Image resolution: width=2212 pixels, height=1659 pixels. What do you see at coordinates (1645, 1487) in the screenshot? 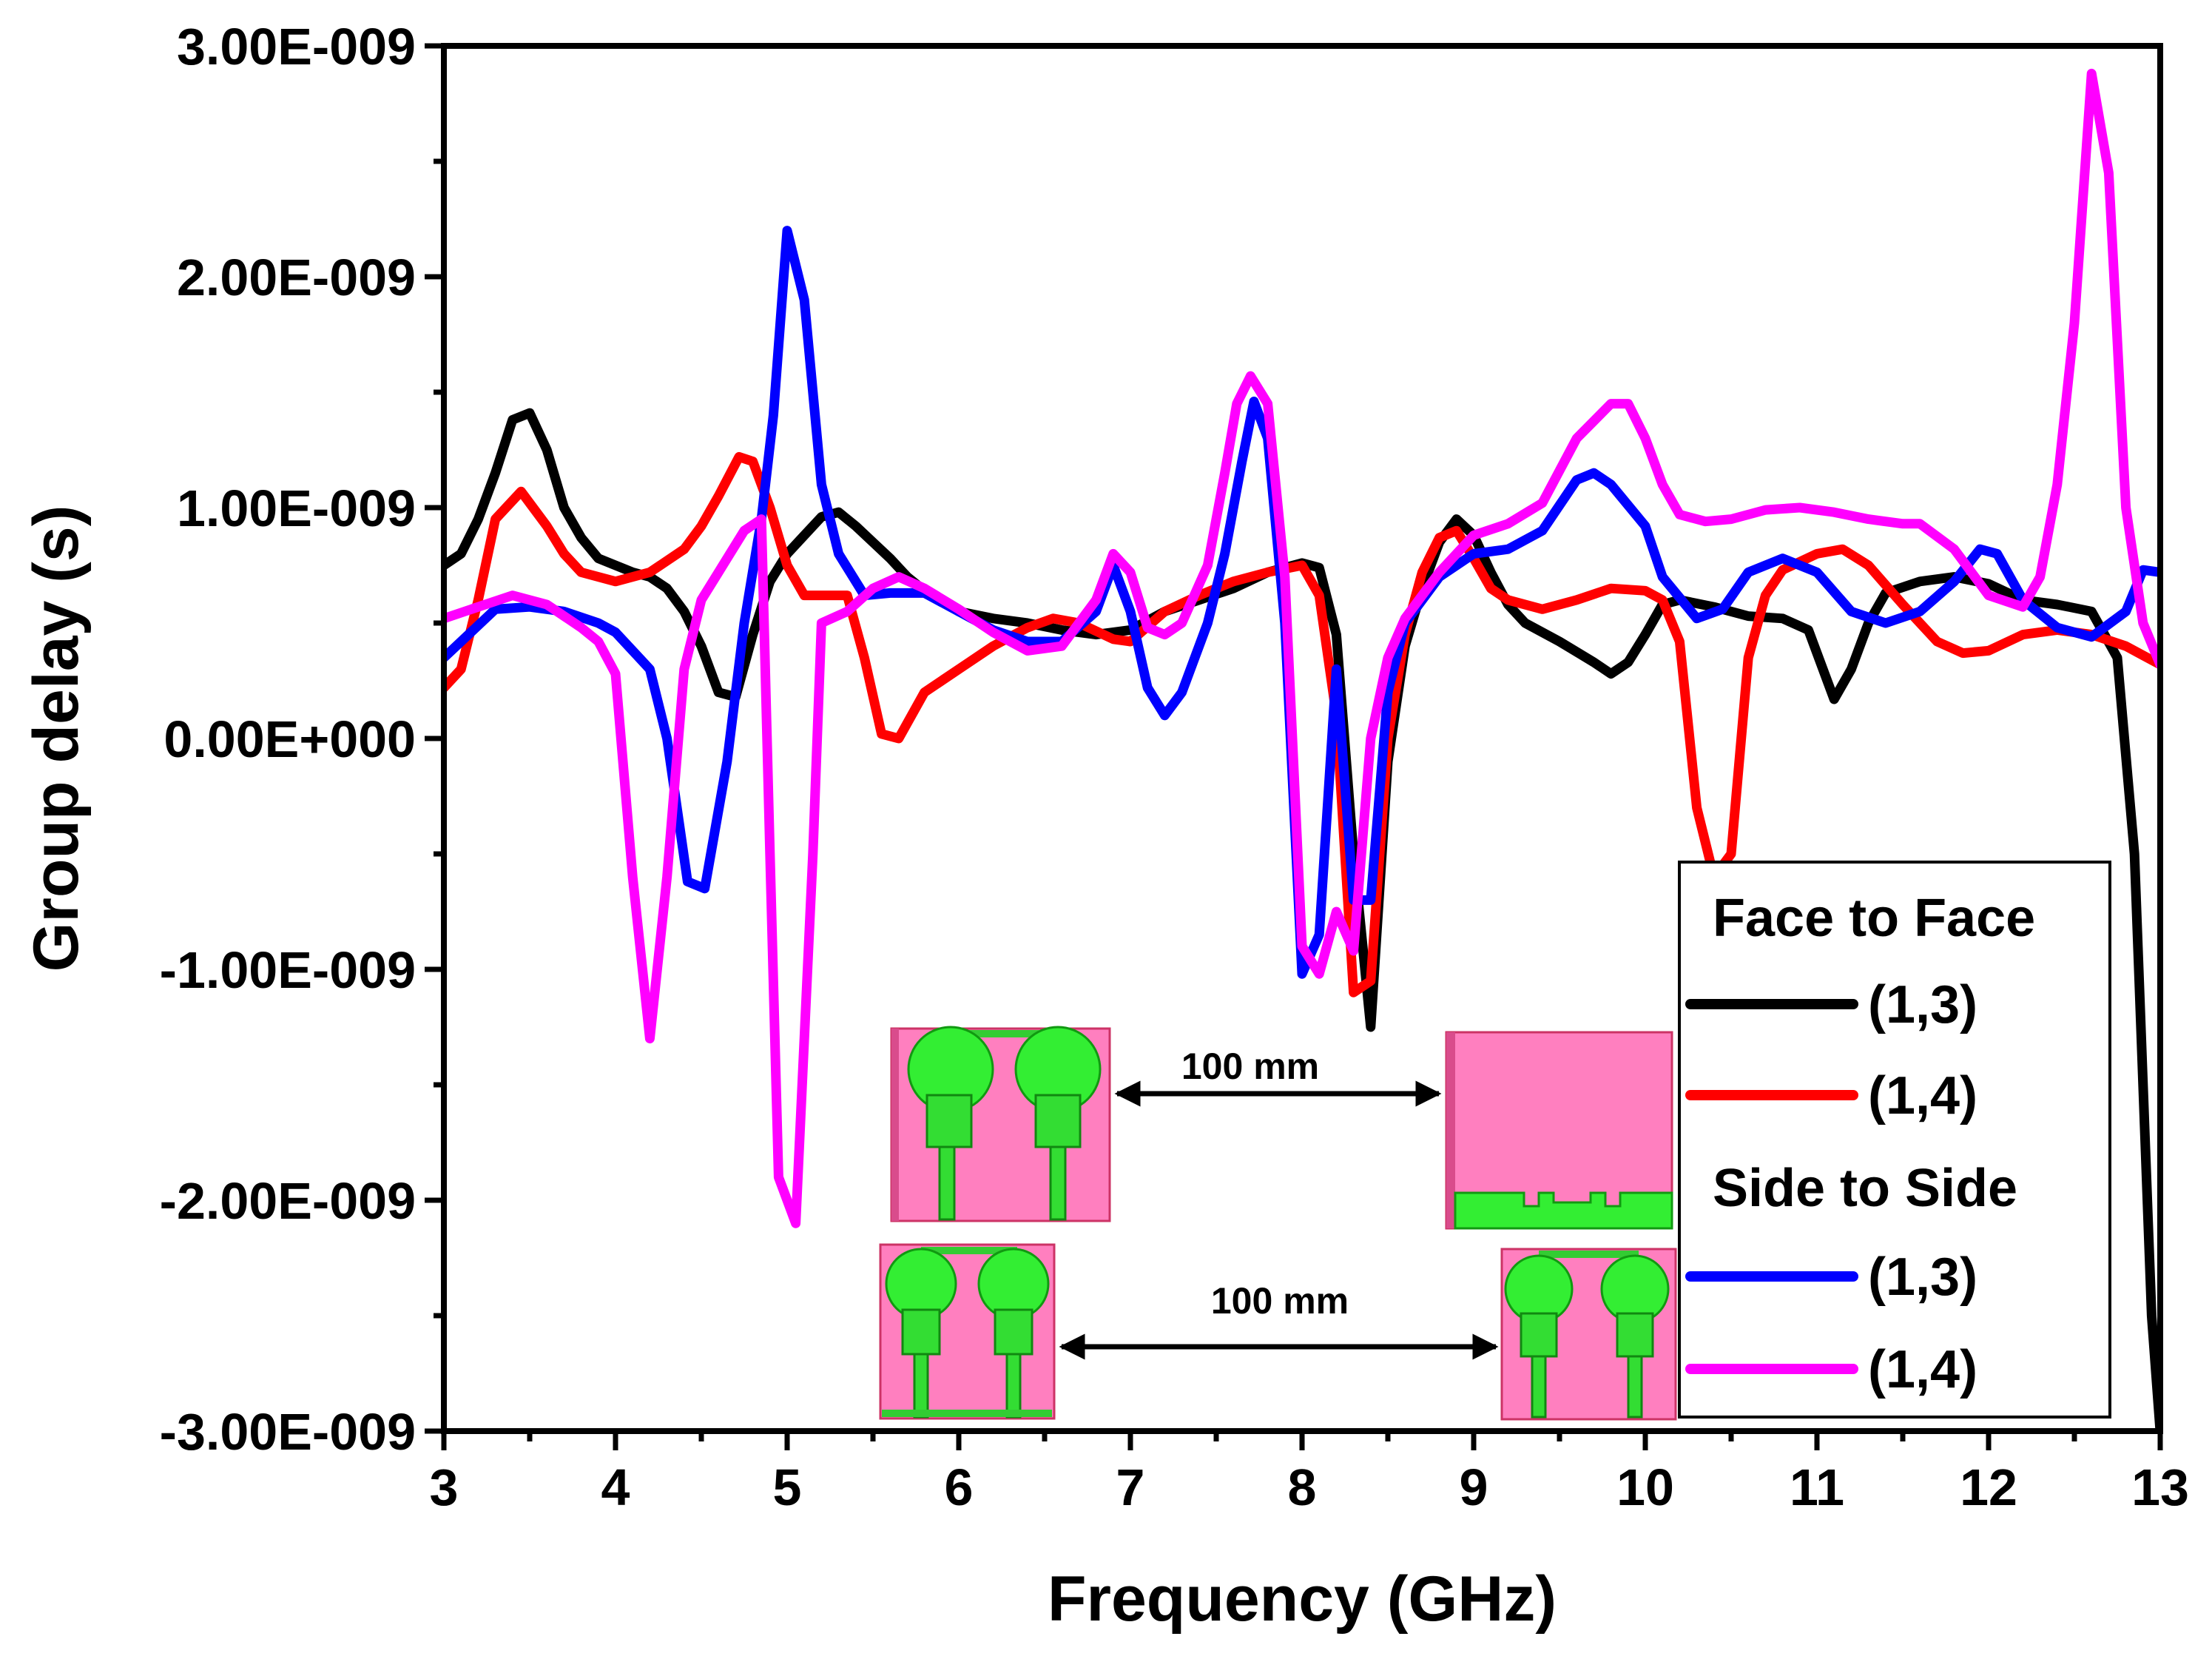
I see `x-tick-label: 10` at bounding box center [1645, 1487].